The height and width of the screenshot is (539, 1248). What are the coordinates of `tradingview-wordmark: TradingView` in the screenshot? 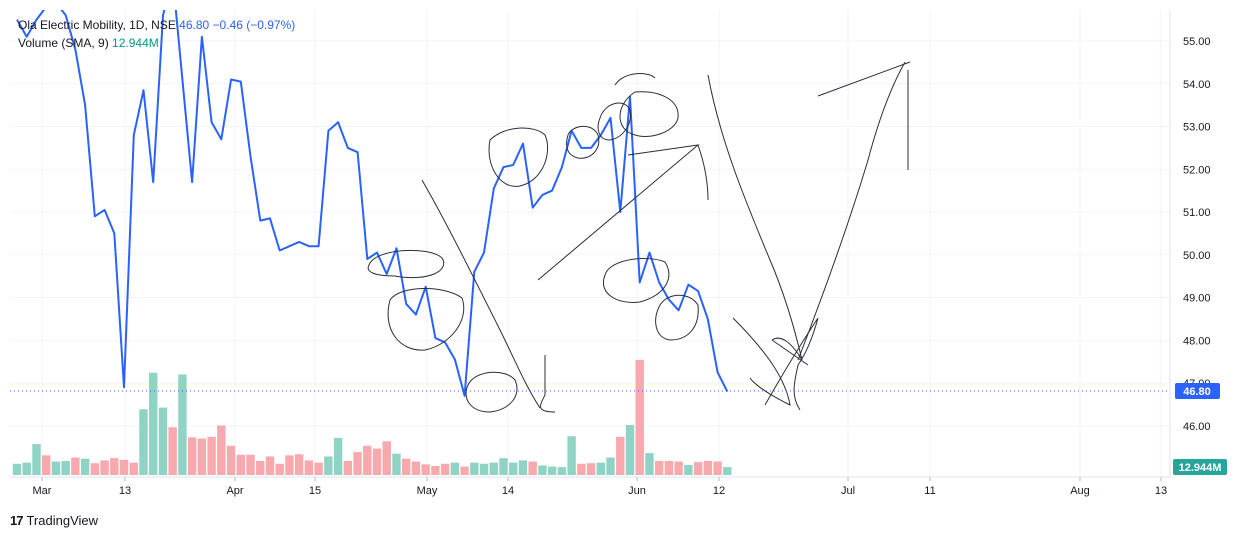 It's located at (62, 520).